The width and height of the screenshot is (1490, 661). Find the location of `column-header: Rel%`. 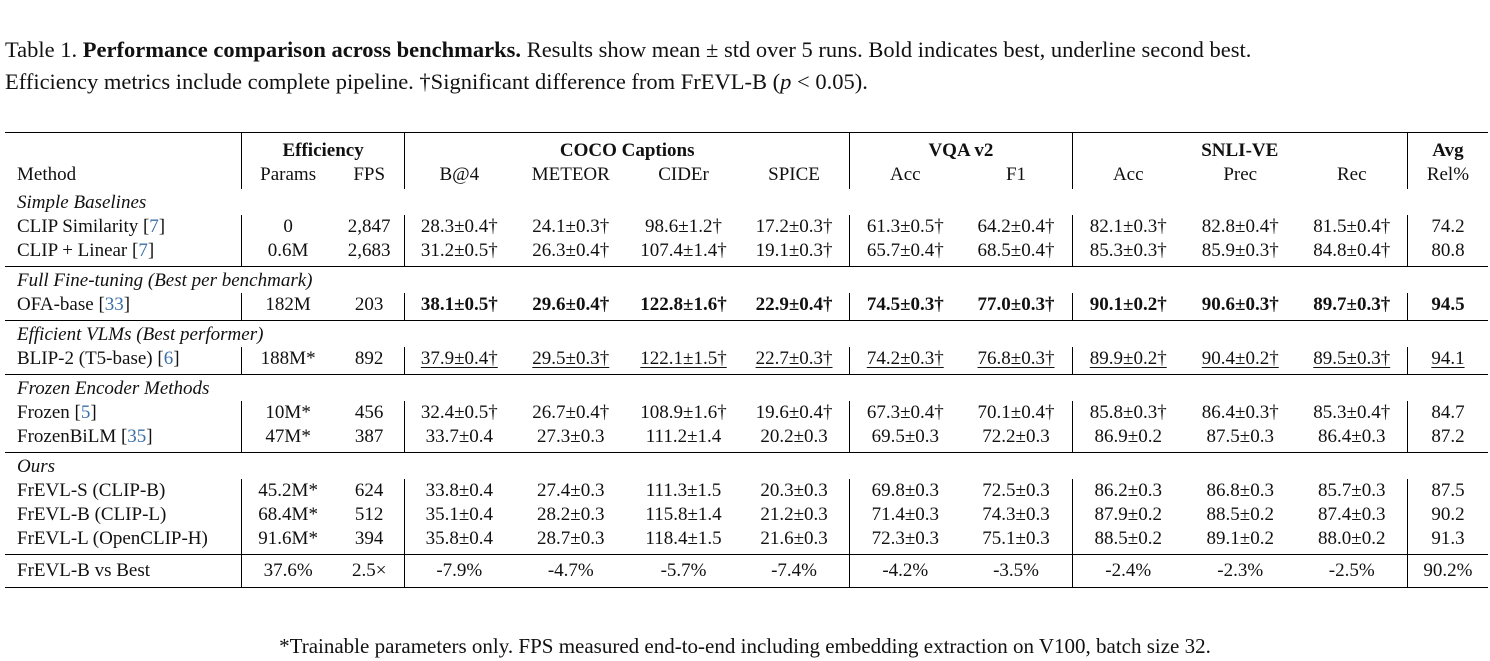

column-header: Rel% is located at coordinates (1447, 176).